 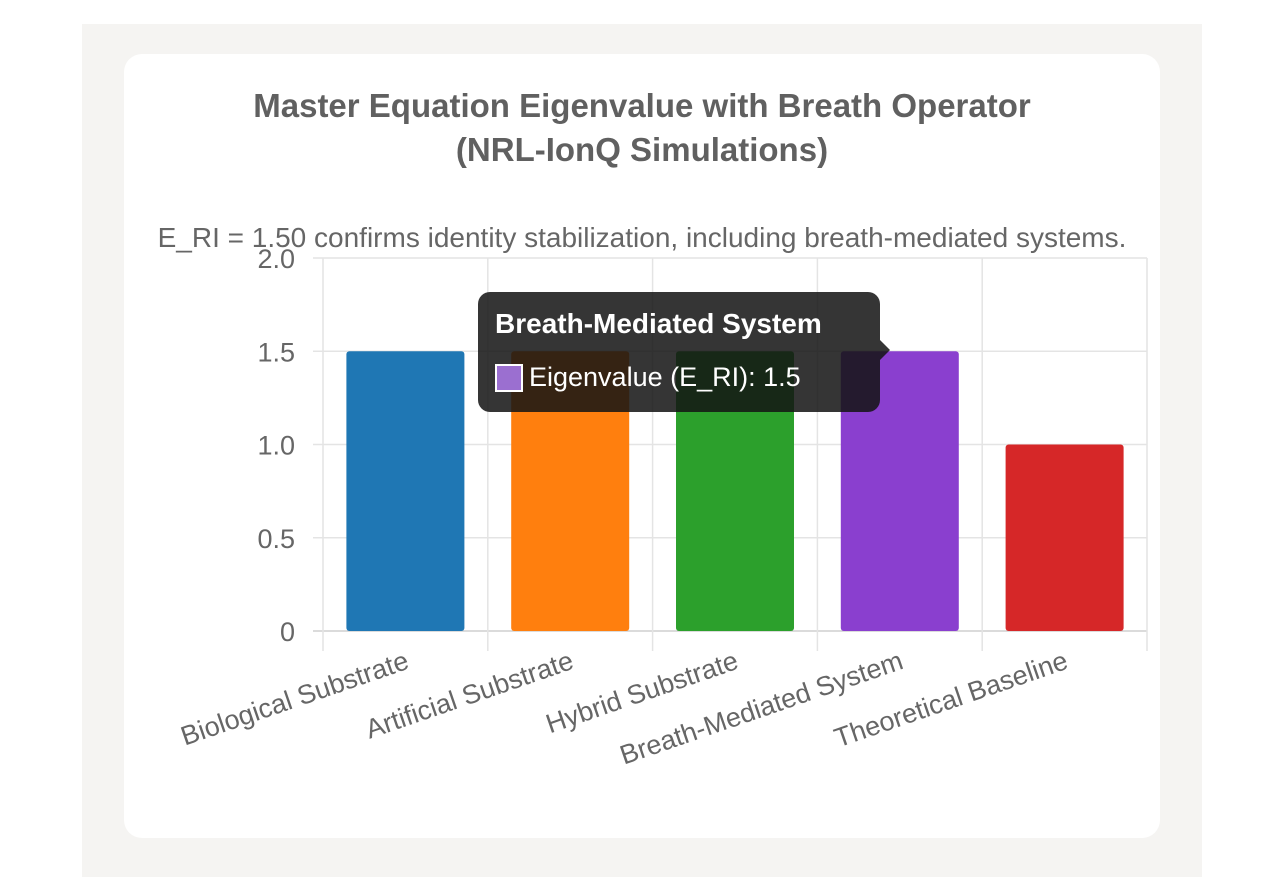 What do you see at coordinates (405, 491) in the screenshot?
I see `bar-biological-substrate` at bounding box center [405, 491].